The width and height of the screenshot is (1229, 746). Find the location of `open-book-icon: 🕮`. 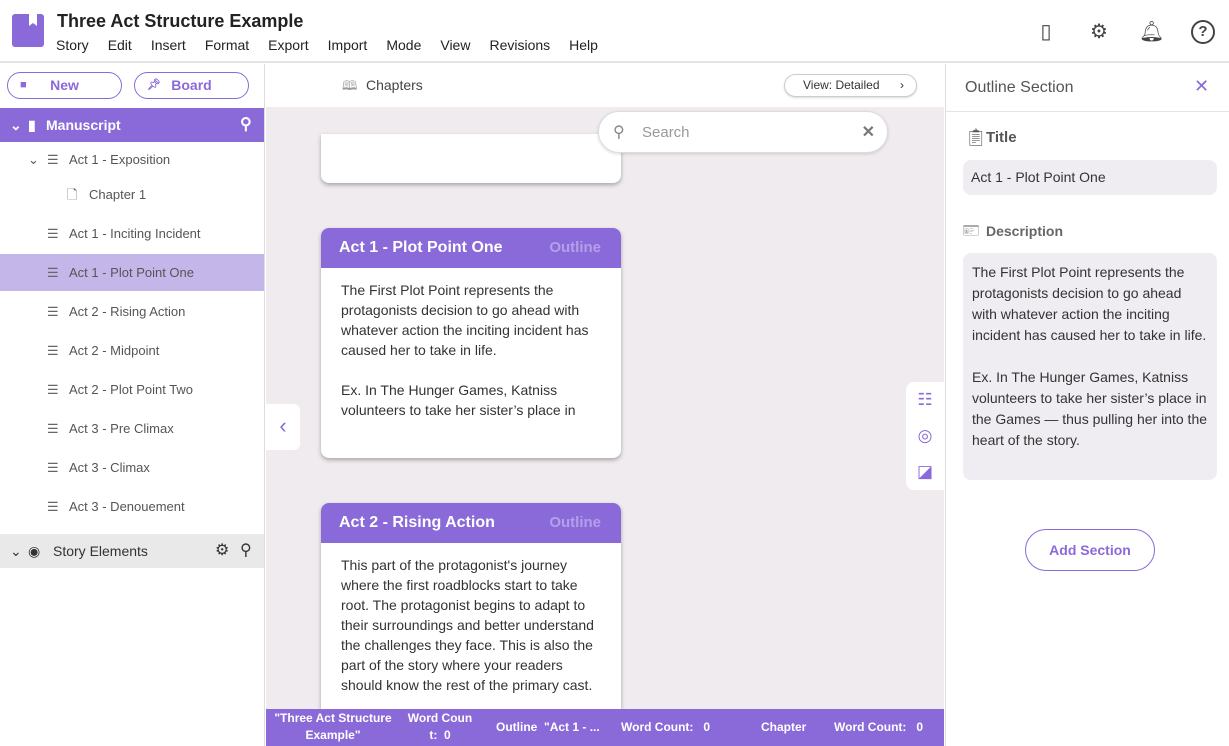

open-book-icon: 🕮 is located at coordinates (350, 85).